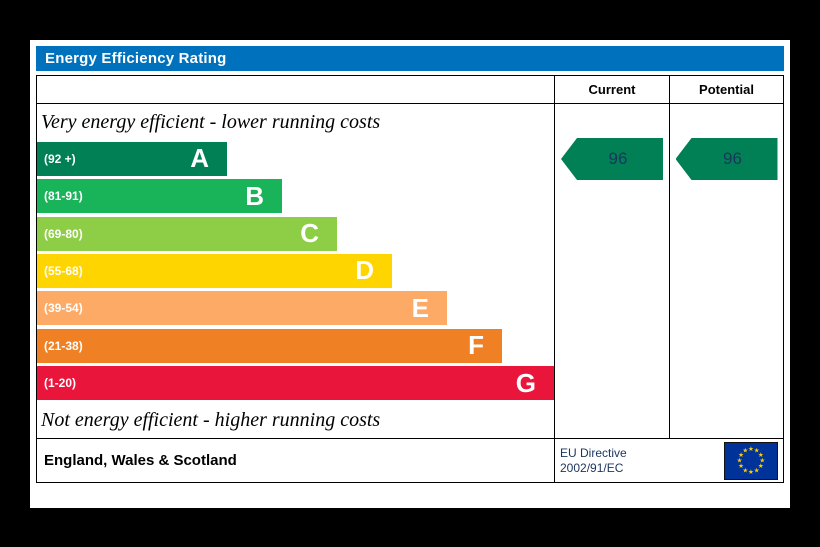 Image resolution: width=820 pixels, height=547 pixels. I want to click on eu-flag: ★ ★ ★ ★ ★ ★ ★ ★ ★ ★ ★ ★, so click(751, 460).